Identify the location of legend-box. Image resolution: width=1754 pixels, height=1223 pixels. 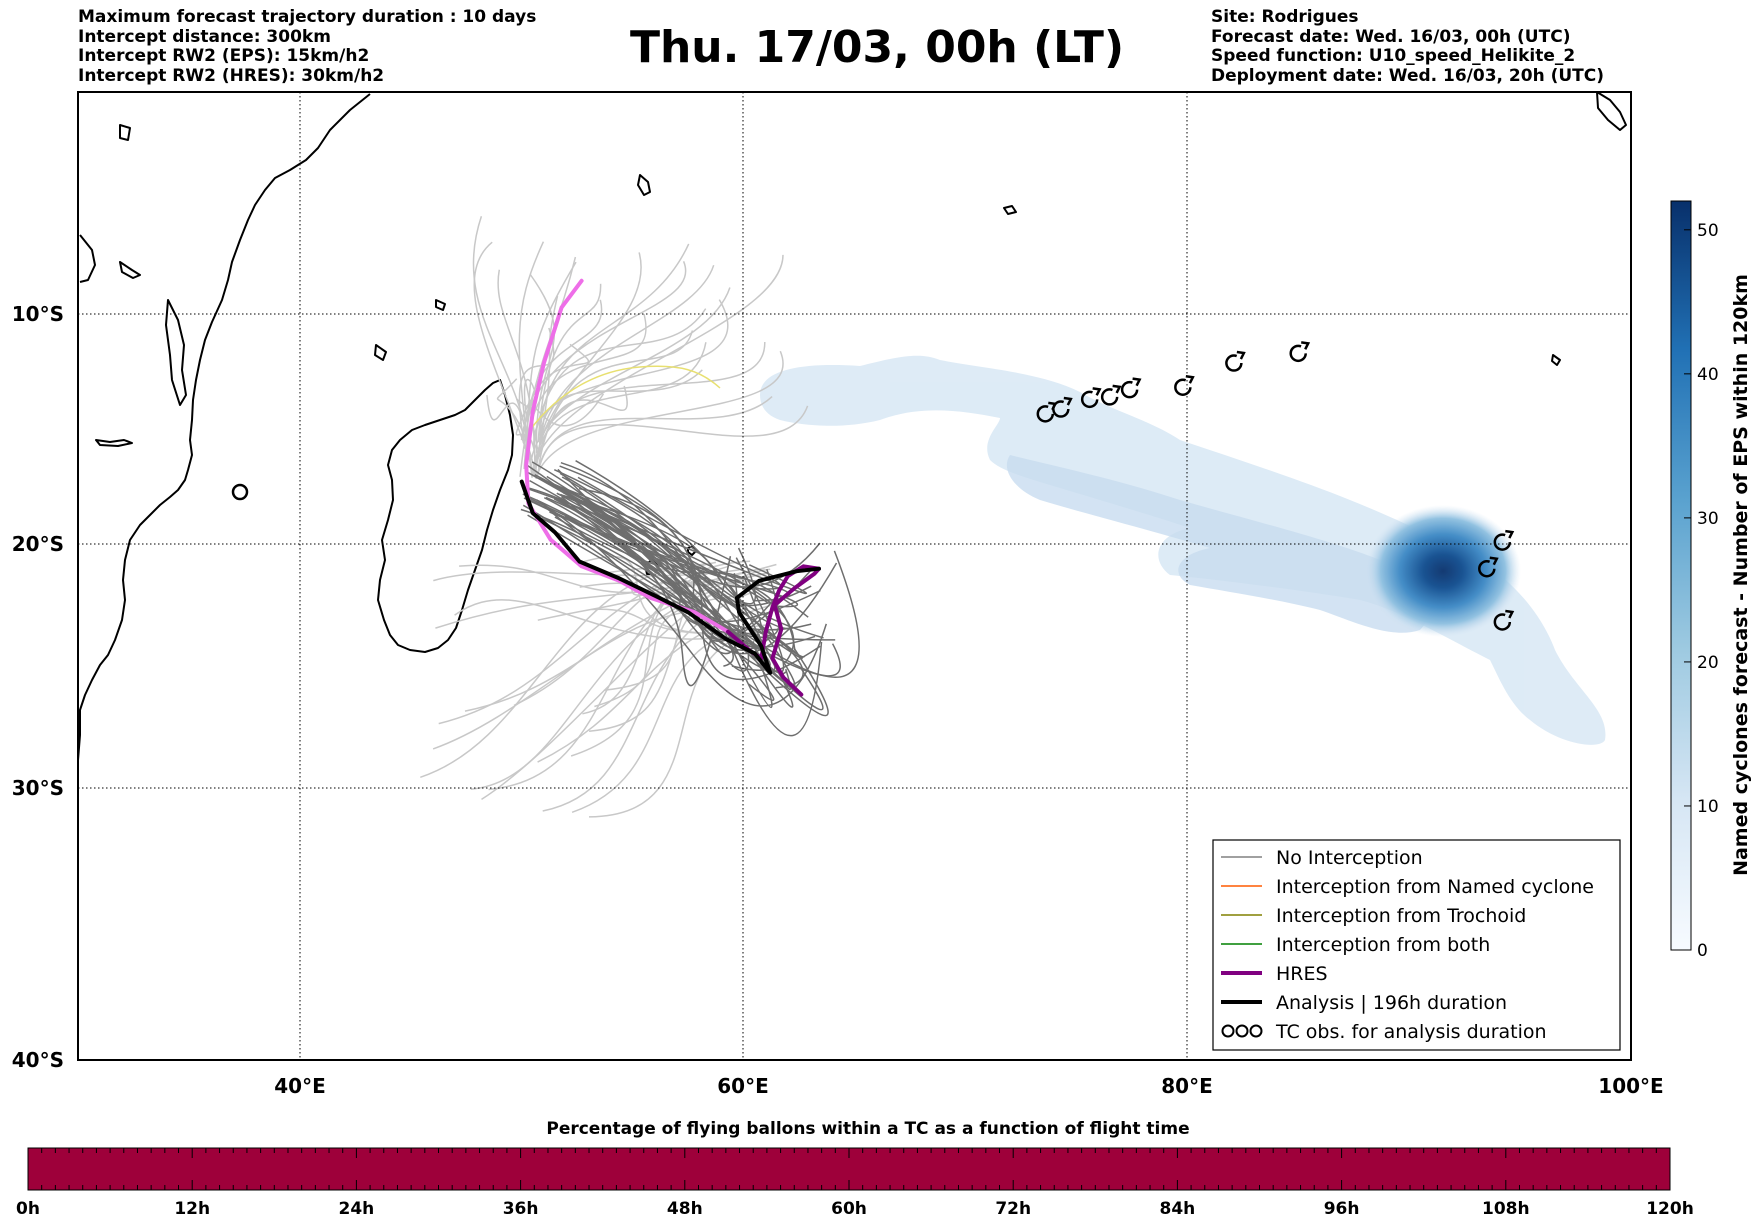
(1416, 945).